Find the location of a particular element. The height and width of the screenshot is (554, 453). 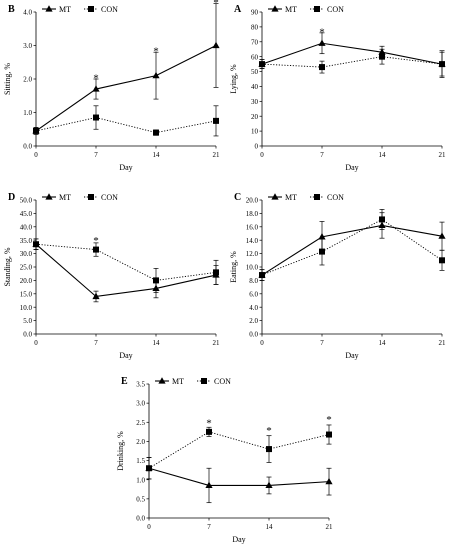

y-tick-label: 4.0 is located at coordinates (27, 13).